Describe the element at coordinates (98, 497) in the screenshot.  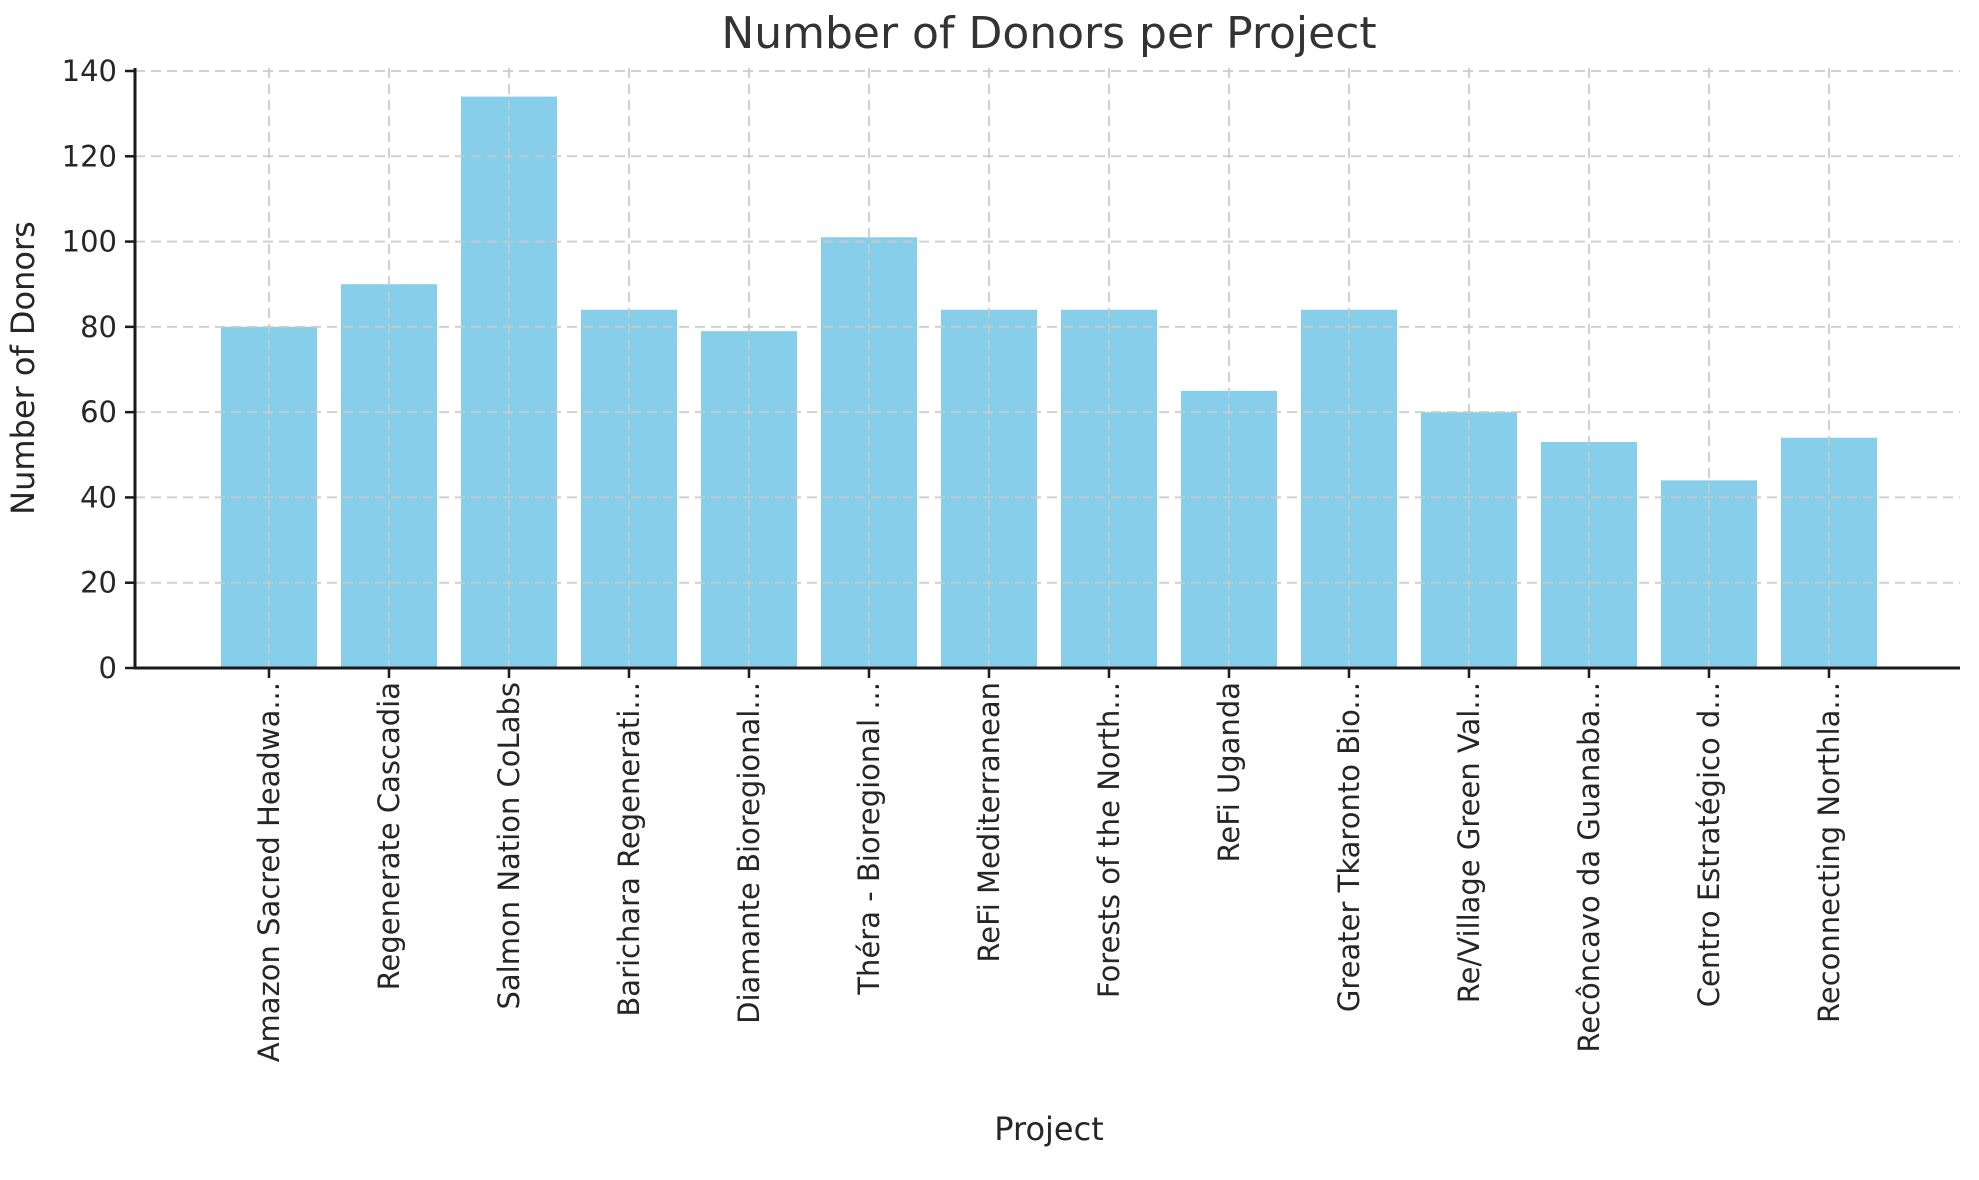
I see `y-tick-label: 40` at that location.